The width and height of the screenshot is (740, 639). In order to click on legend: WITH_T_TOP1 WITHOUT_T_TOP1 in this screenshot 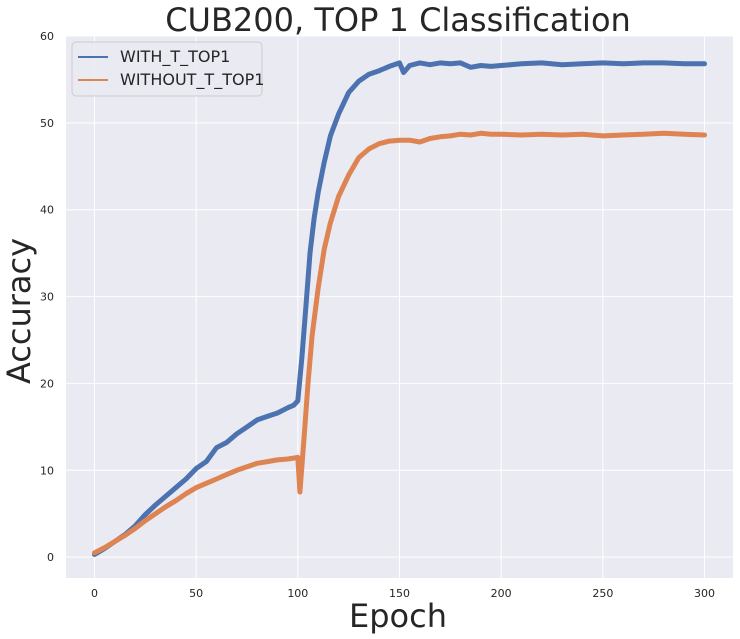, I will do `click(167, 69)`.